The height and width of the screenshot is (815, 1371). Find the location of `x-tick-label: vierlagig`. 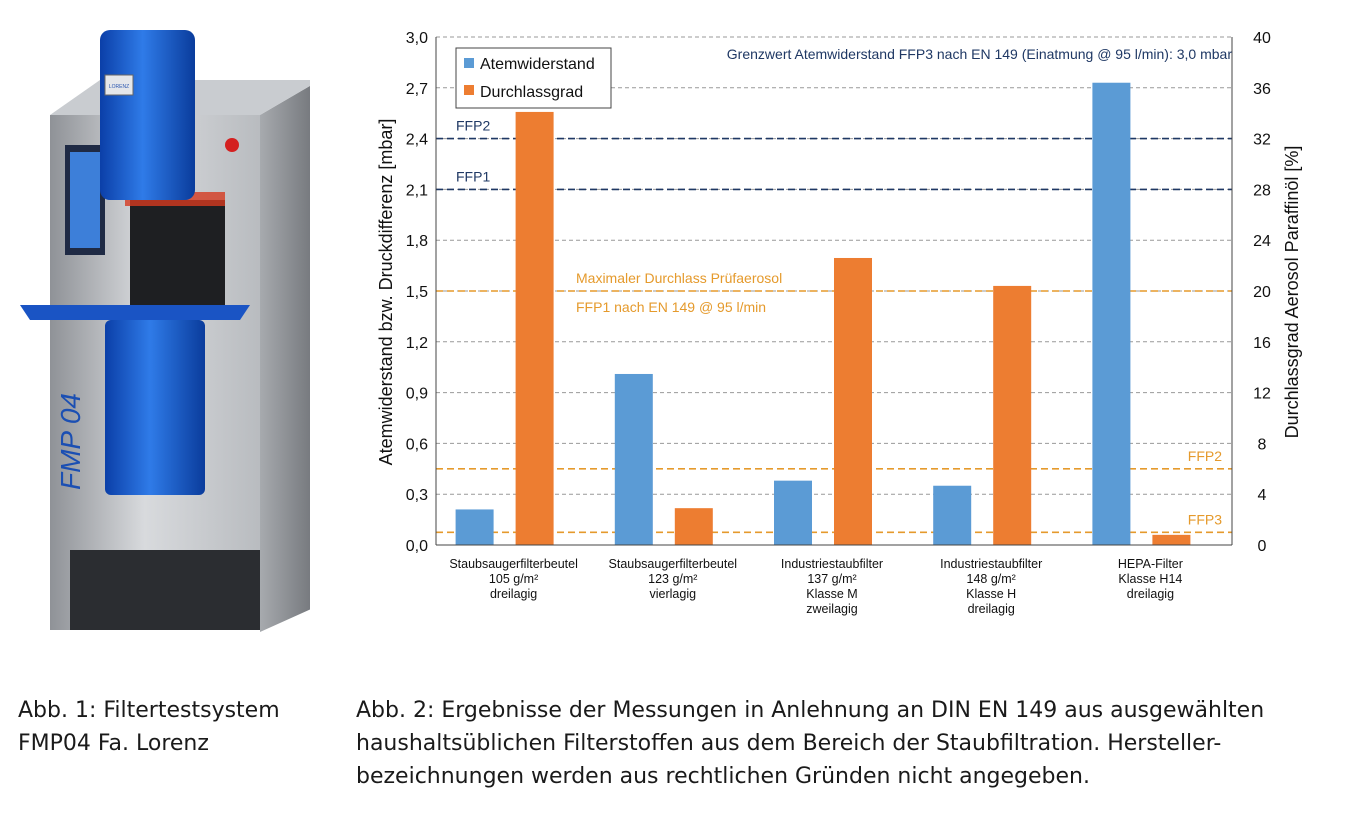

x-tick-label: vierlagig is located at coordinates (673, 594).